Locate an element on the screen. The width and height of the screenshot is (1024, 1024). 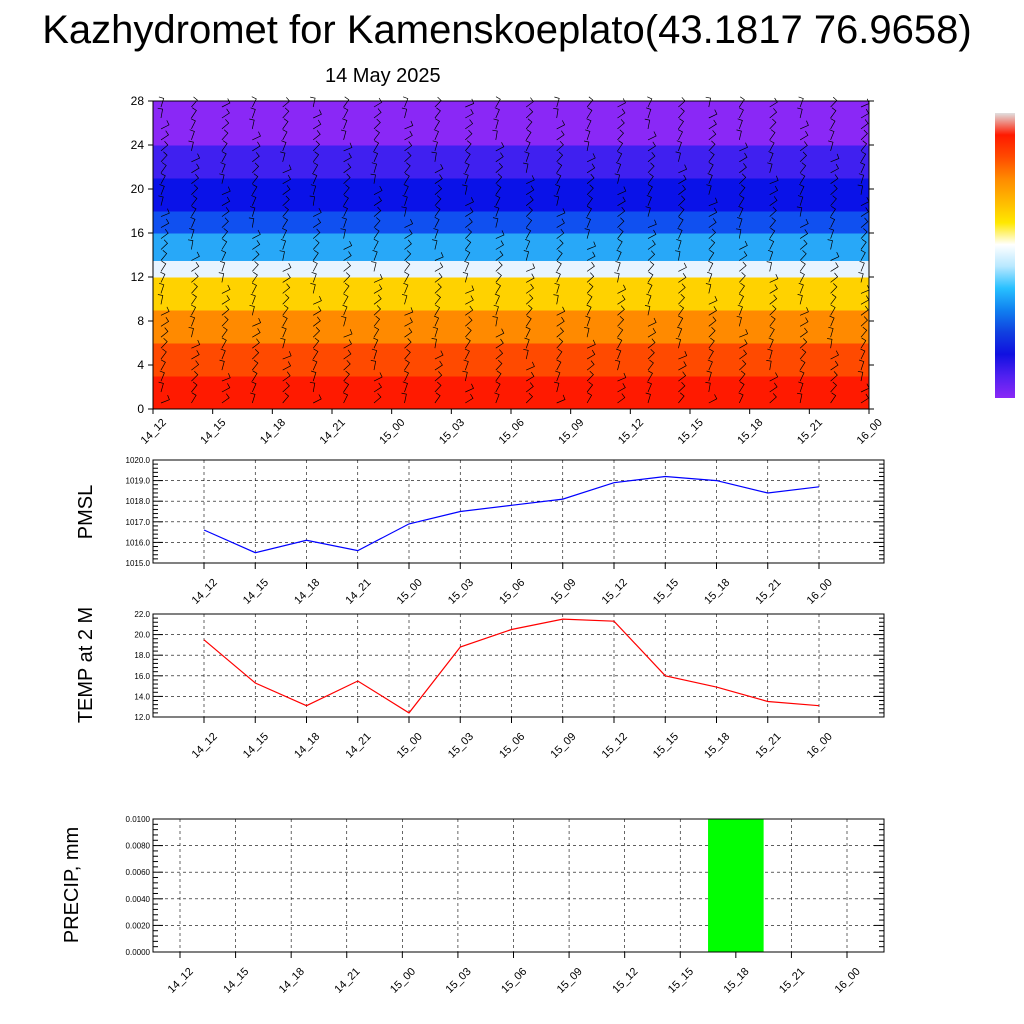
heatmap-x-tick-label: 15_03 is located at coordinates (452, 432).